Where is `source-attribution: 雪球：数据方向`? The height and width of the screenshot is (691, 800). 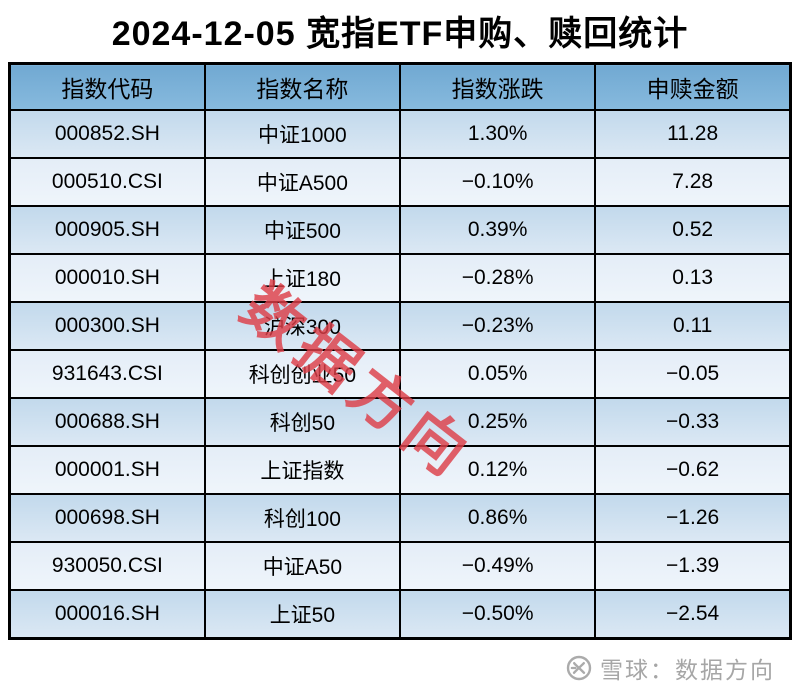 source-attribution: 雪球：数据方向 is located at coordinates (670, 668).